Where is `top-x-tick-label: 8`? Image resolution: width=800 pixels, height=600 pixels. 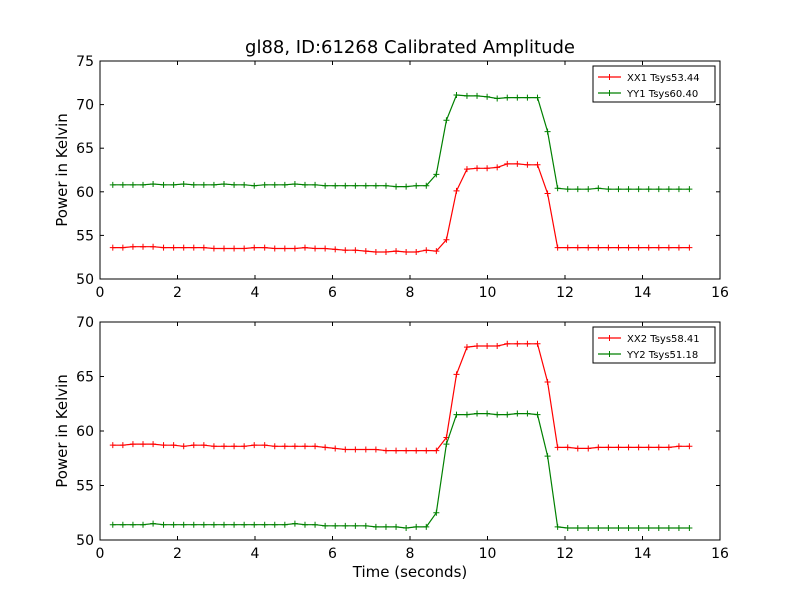
top-x-tick-label: 8 is located at coordinates (410, 293).